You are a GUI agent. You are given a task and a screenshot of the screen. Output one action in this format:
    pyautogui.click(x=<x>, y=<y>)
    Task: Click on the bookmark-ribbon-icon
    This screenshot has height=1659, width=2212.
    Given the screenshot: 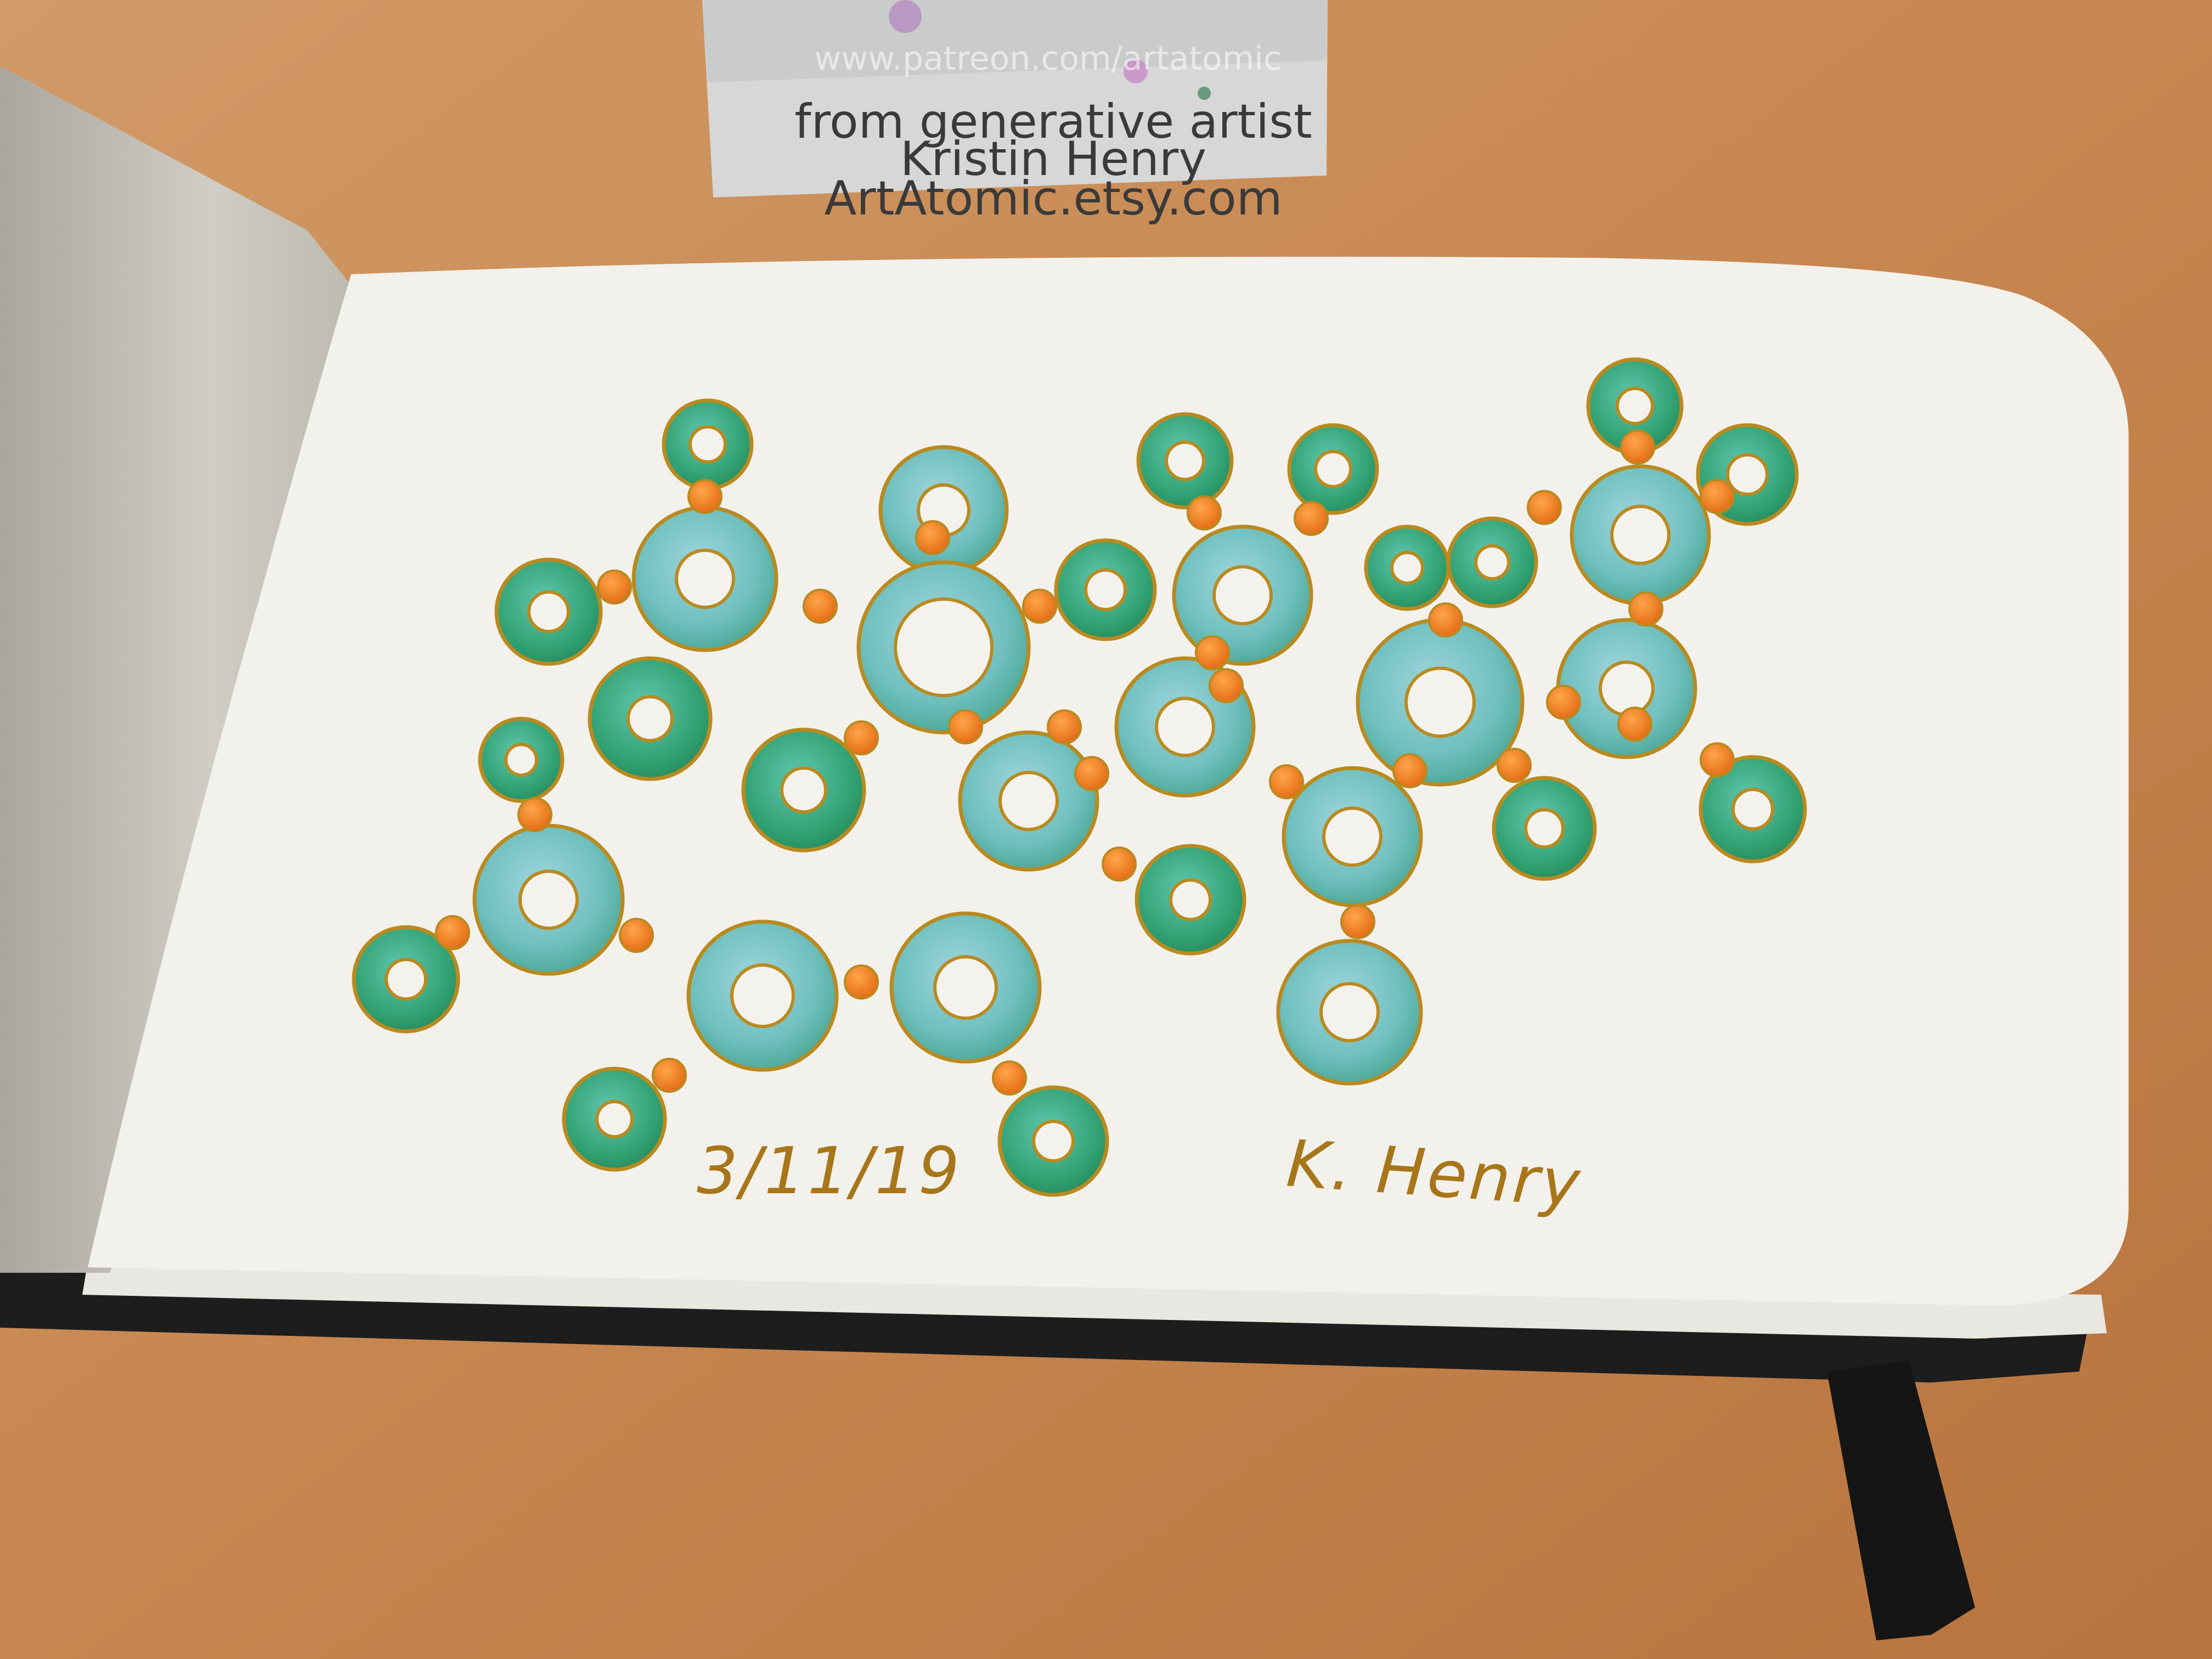 What is the action you would take?
    pyautogui.click(x=1901, y=1500)
    